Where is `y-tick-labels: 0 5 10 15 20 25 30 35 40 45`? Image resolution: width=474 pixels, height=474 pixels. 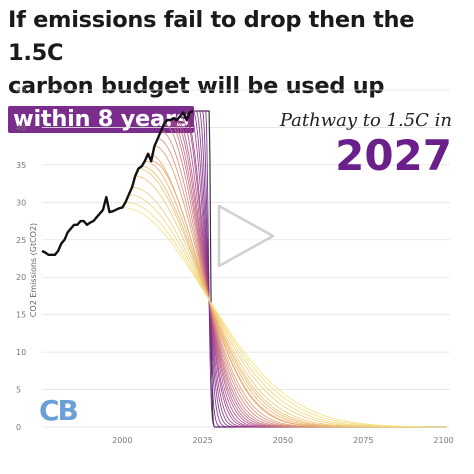
y-tick-labels: 0 5 10 15 20 25 30 35 40 45 is located at coordinates (21, 259).